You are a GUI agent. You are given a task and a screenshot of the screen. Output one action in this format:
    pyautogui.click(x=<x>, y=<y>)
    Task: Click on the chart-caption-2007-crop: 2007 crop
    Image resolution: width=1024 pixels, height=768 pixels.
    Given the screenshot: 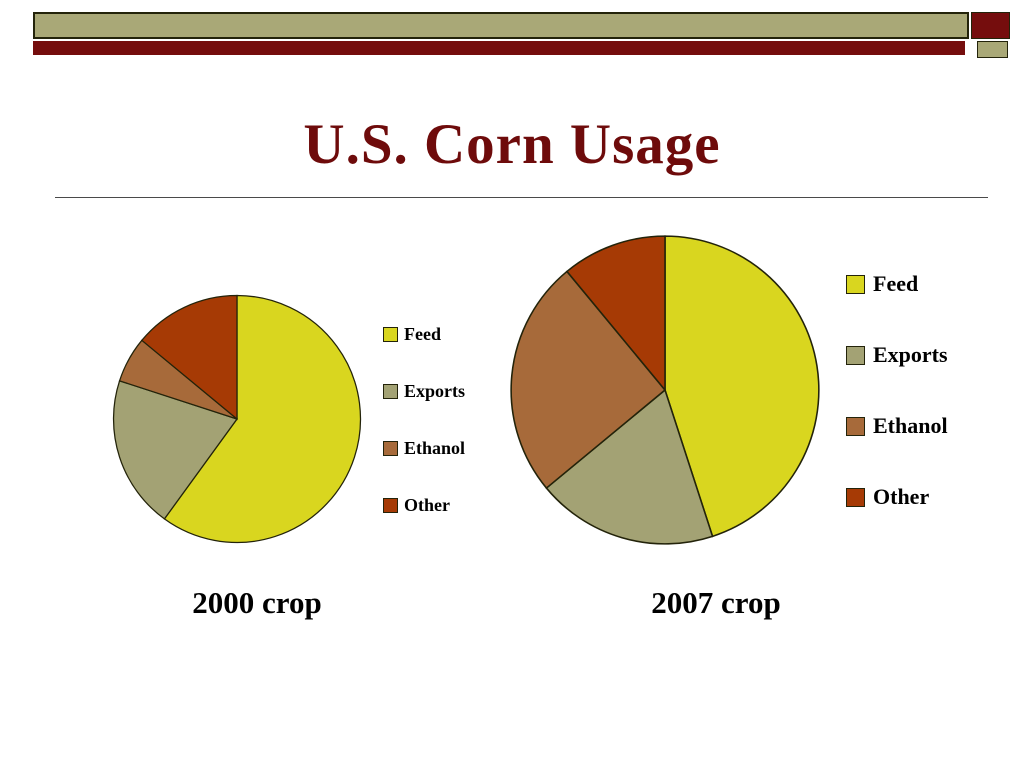 What is the action you would take?
    pyautogui.click(x=716, y=602)
    